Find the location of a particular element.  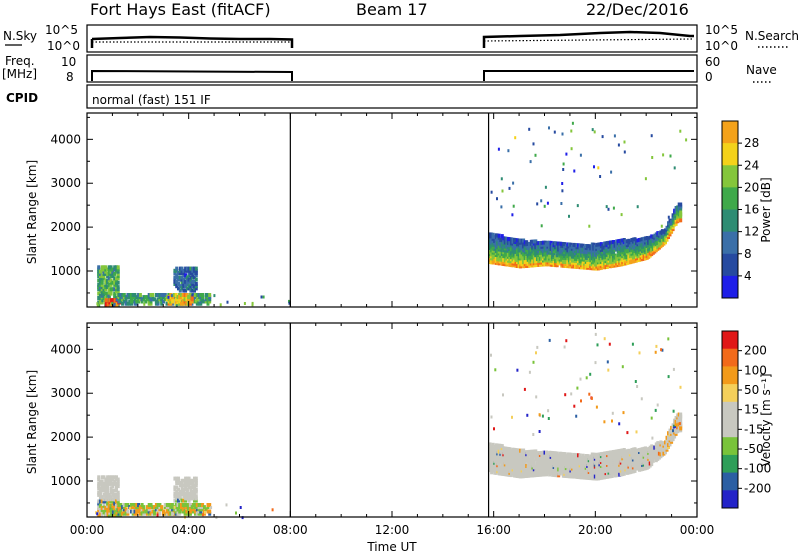

power-colorbar-tick-label: 12 is located at coordinates (751, 232).